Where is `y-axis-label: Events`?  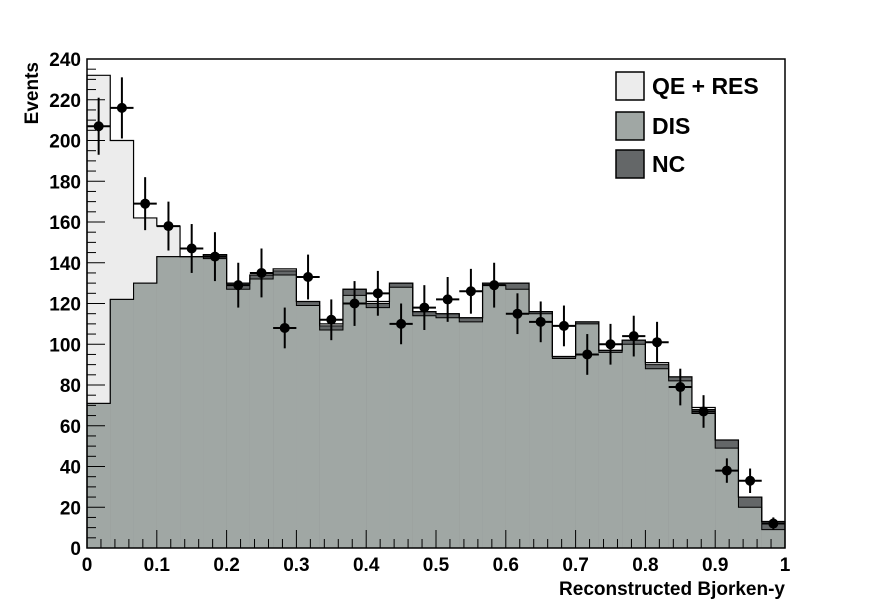 y-axis-label: Events is located at coordinates (32, 93).